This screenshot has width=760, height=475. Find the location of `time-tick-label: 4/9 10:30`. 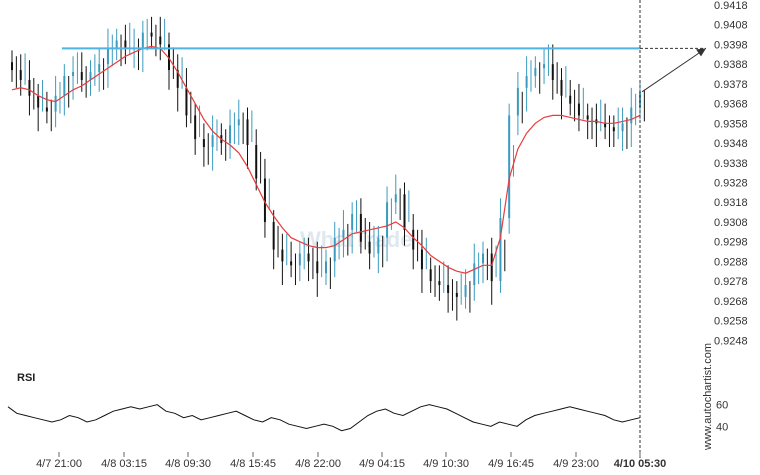

time-tick-label: 4/9 10:30 is located at coordinates (446, 464).